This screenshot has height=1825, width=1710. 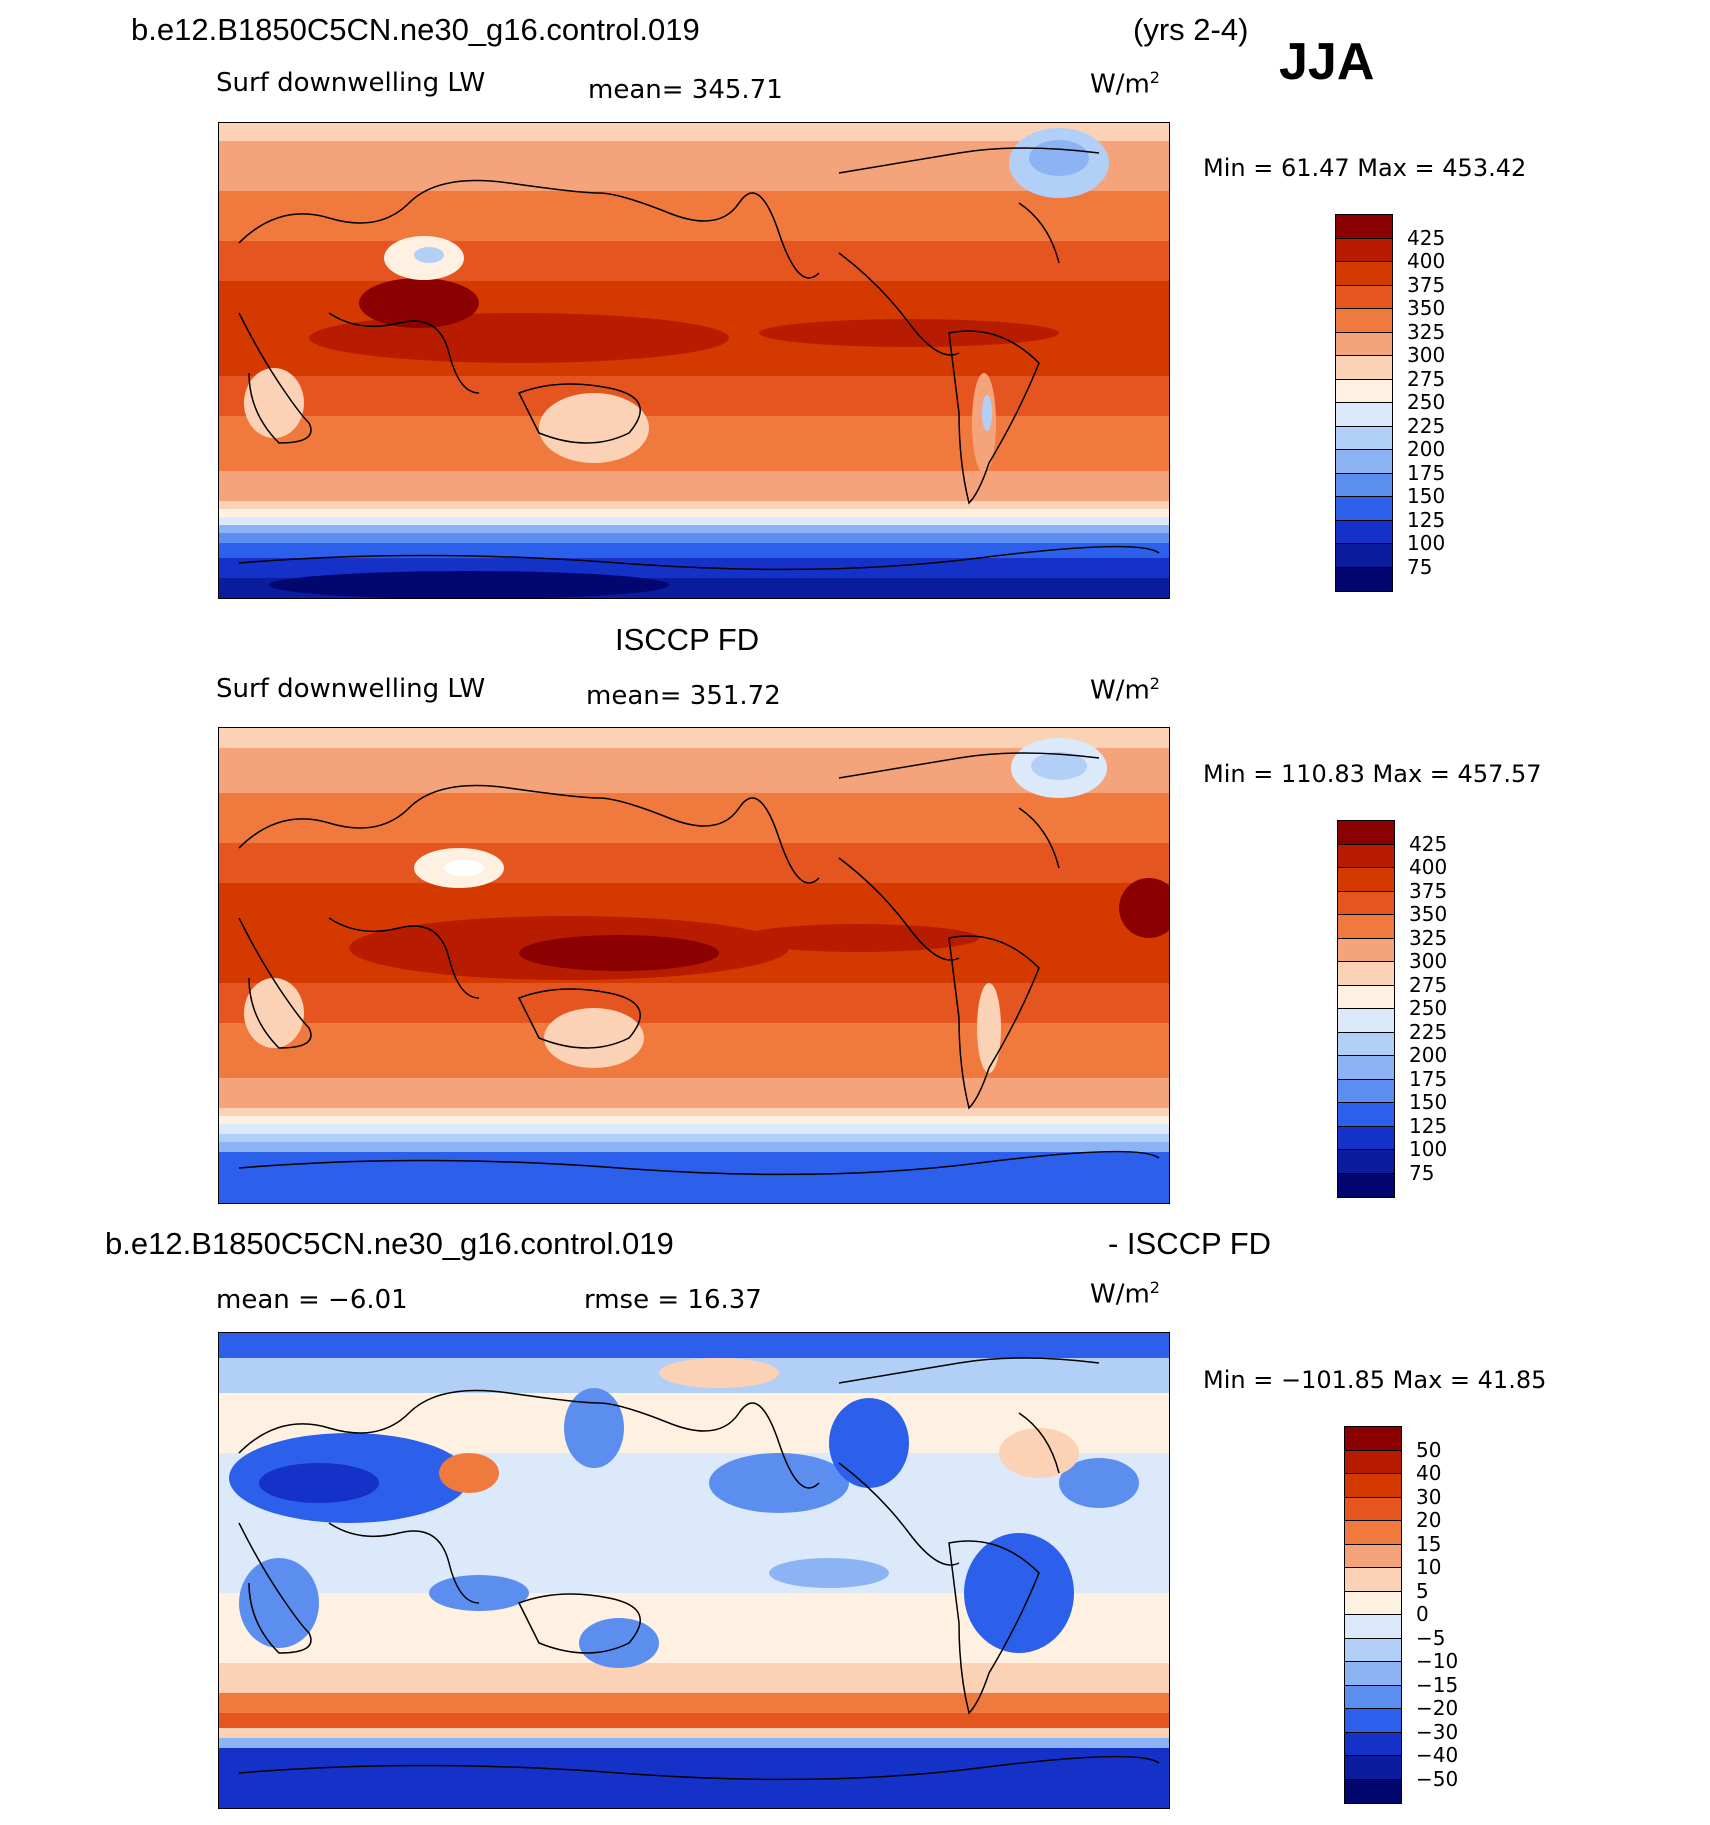 I want to click on panel3-title-right: - ISCCP FD, so click(x=1190, y=1243).